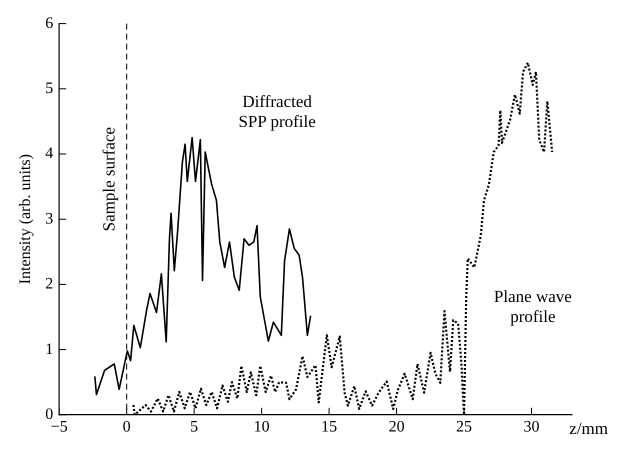 This screenshot has width=624, height=452. I want to click on y-tick-label: 6, so click(49, 23).